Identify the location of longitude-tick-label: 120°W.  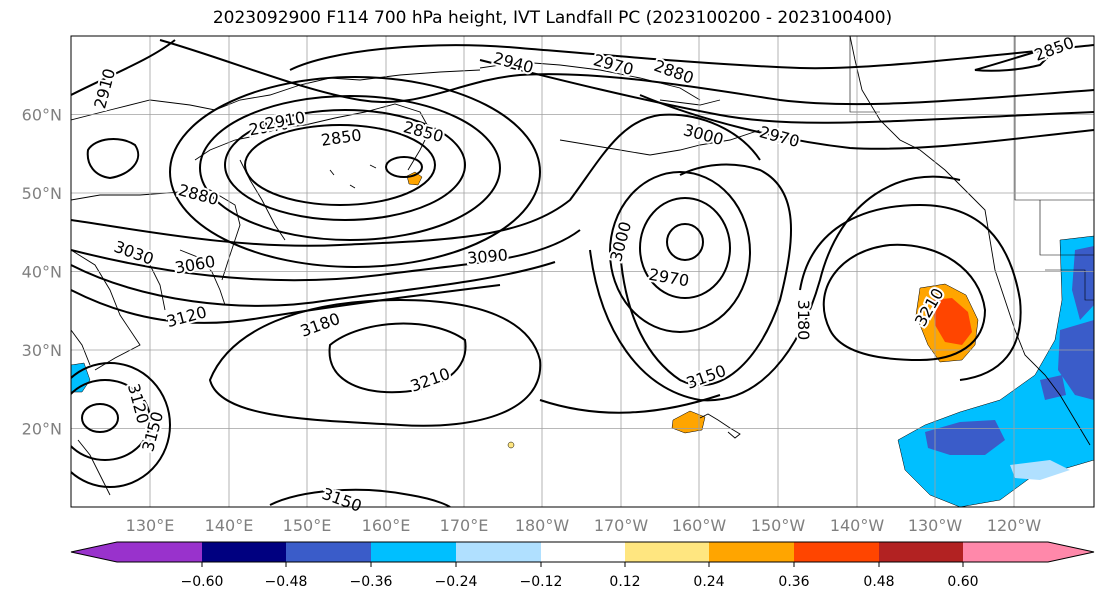
(1014, 525).